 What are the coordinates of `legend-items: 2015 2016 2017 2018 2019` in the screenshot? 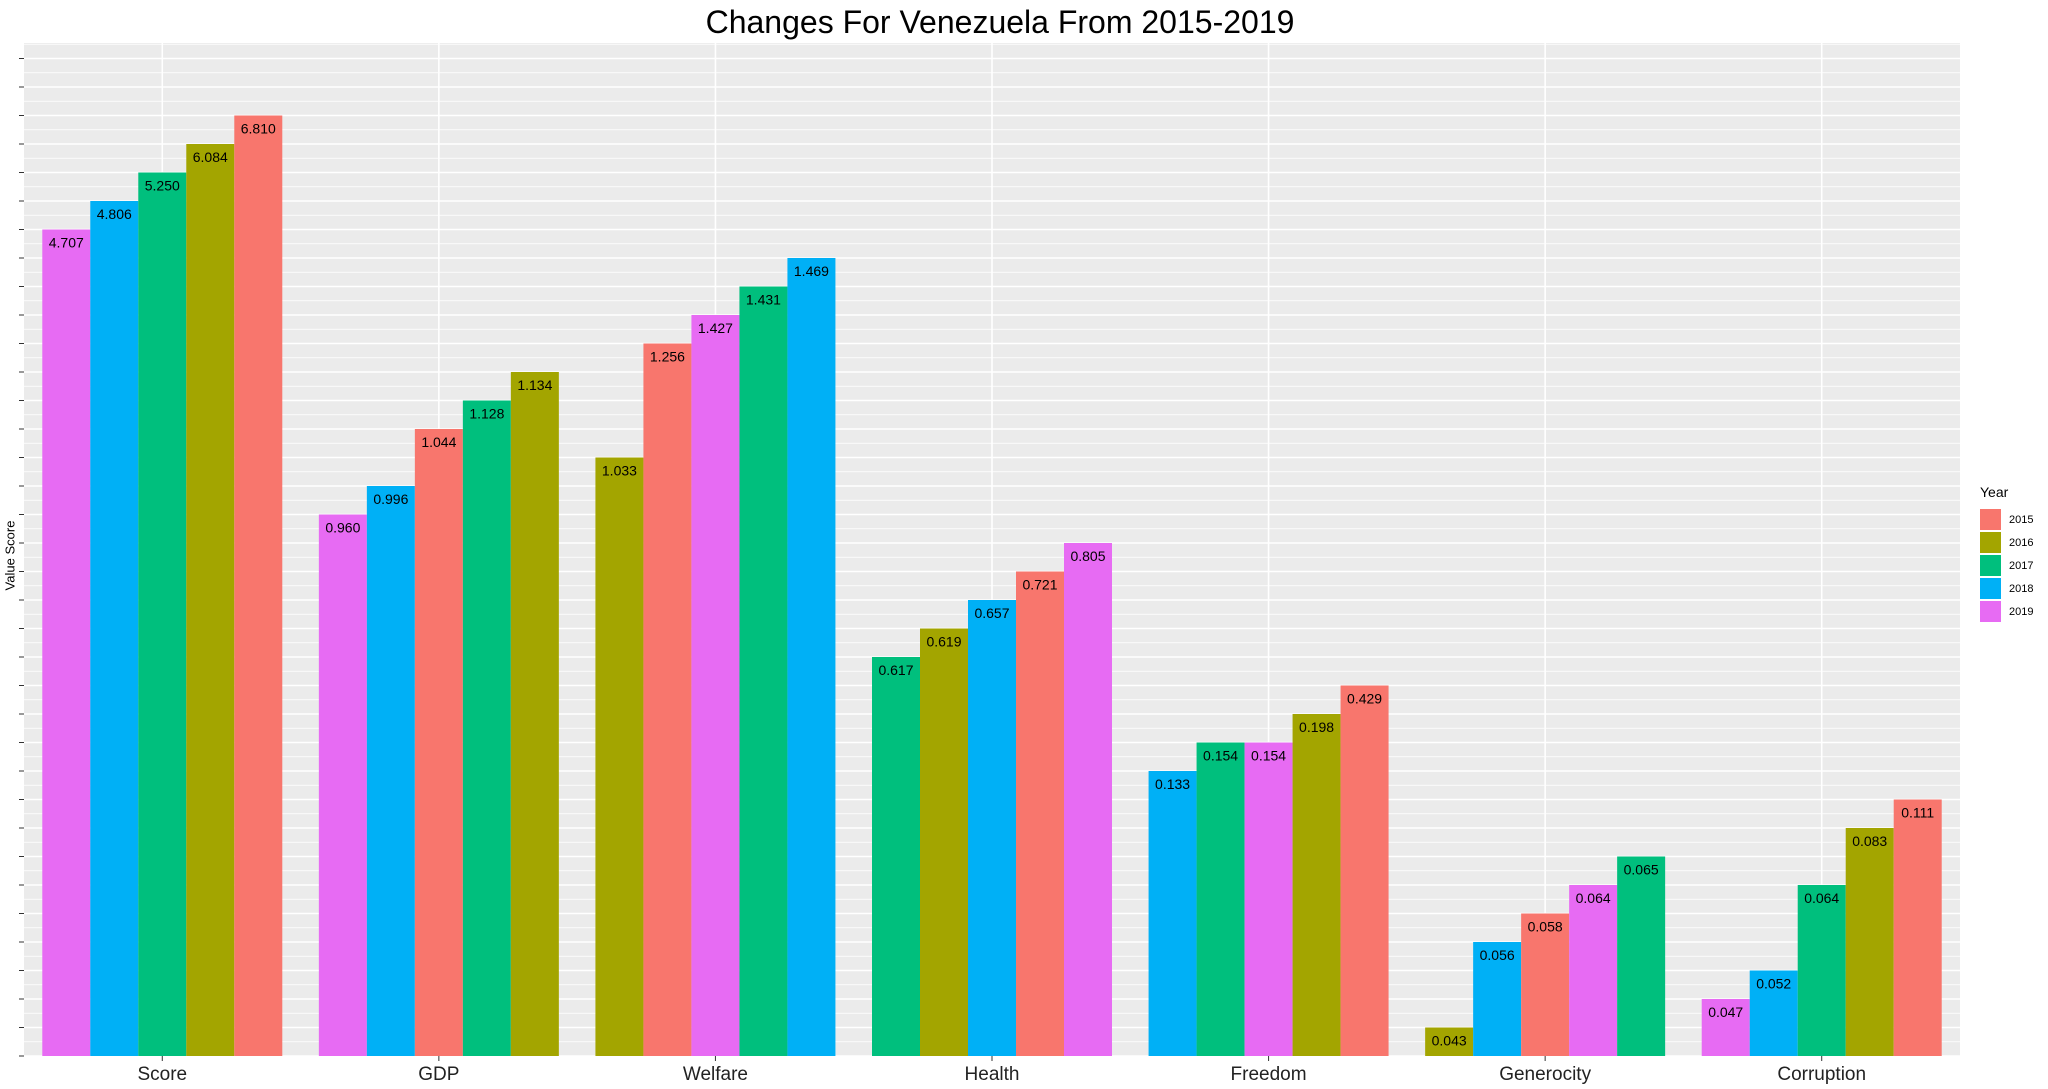 It's located at (2006, 565).